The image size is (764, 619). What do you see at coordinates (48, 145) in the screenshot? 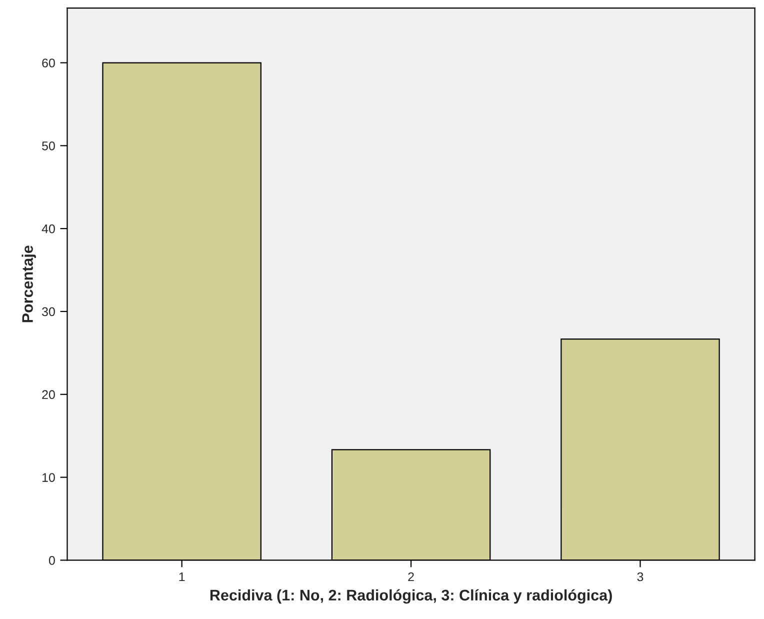
I see `y-tick-label: 50` at bounding box center [48, 145].